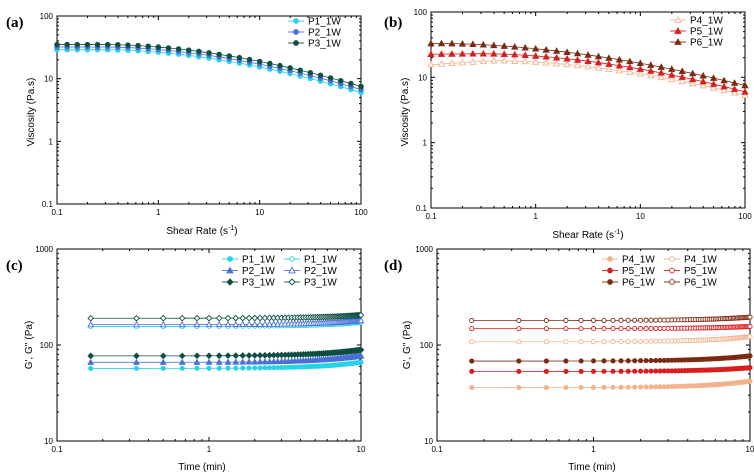 The image size is (754, 476). Describe the element at coordinates (422, 208) in the screenshot. I see `y-tick-label: 0.1` at that location.